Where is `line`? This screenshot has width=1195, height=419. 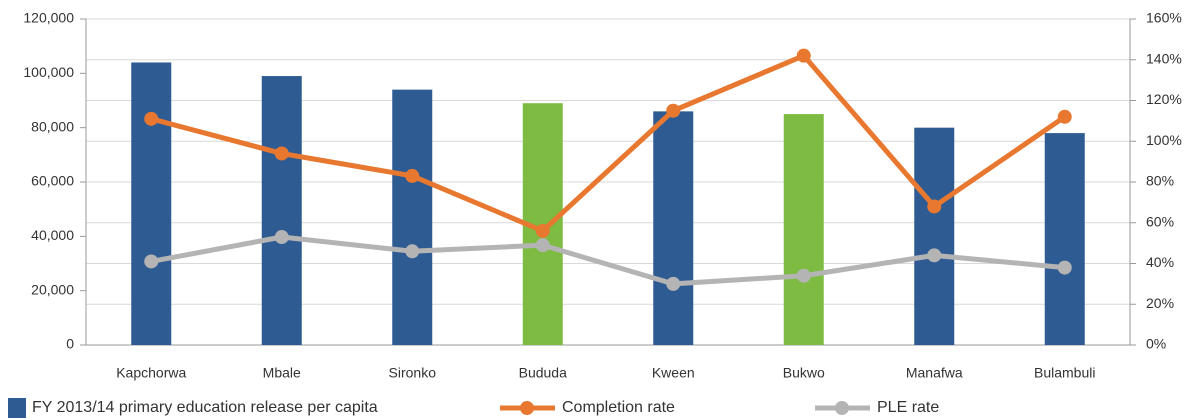 line is located at coordinates (607, 260).